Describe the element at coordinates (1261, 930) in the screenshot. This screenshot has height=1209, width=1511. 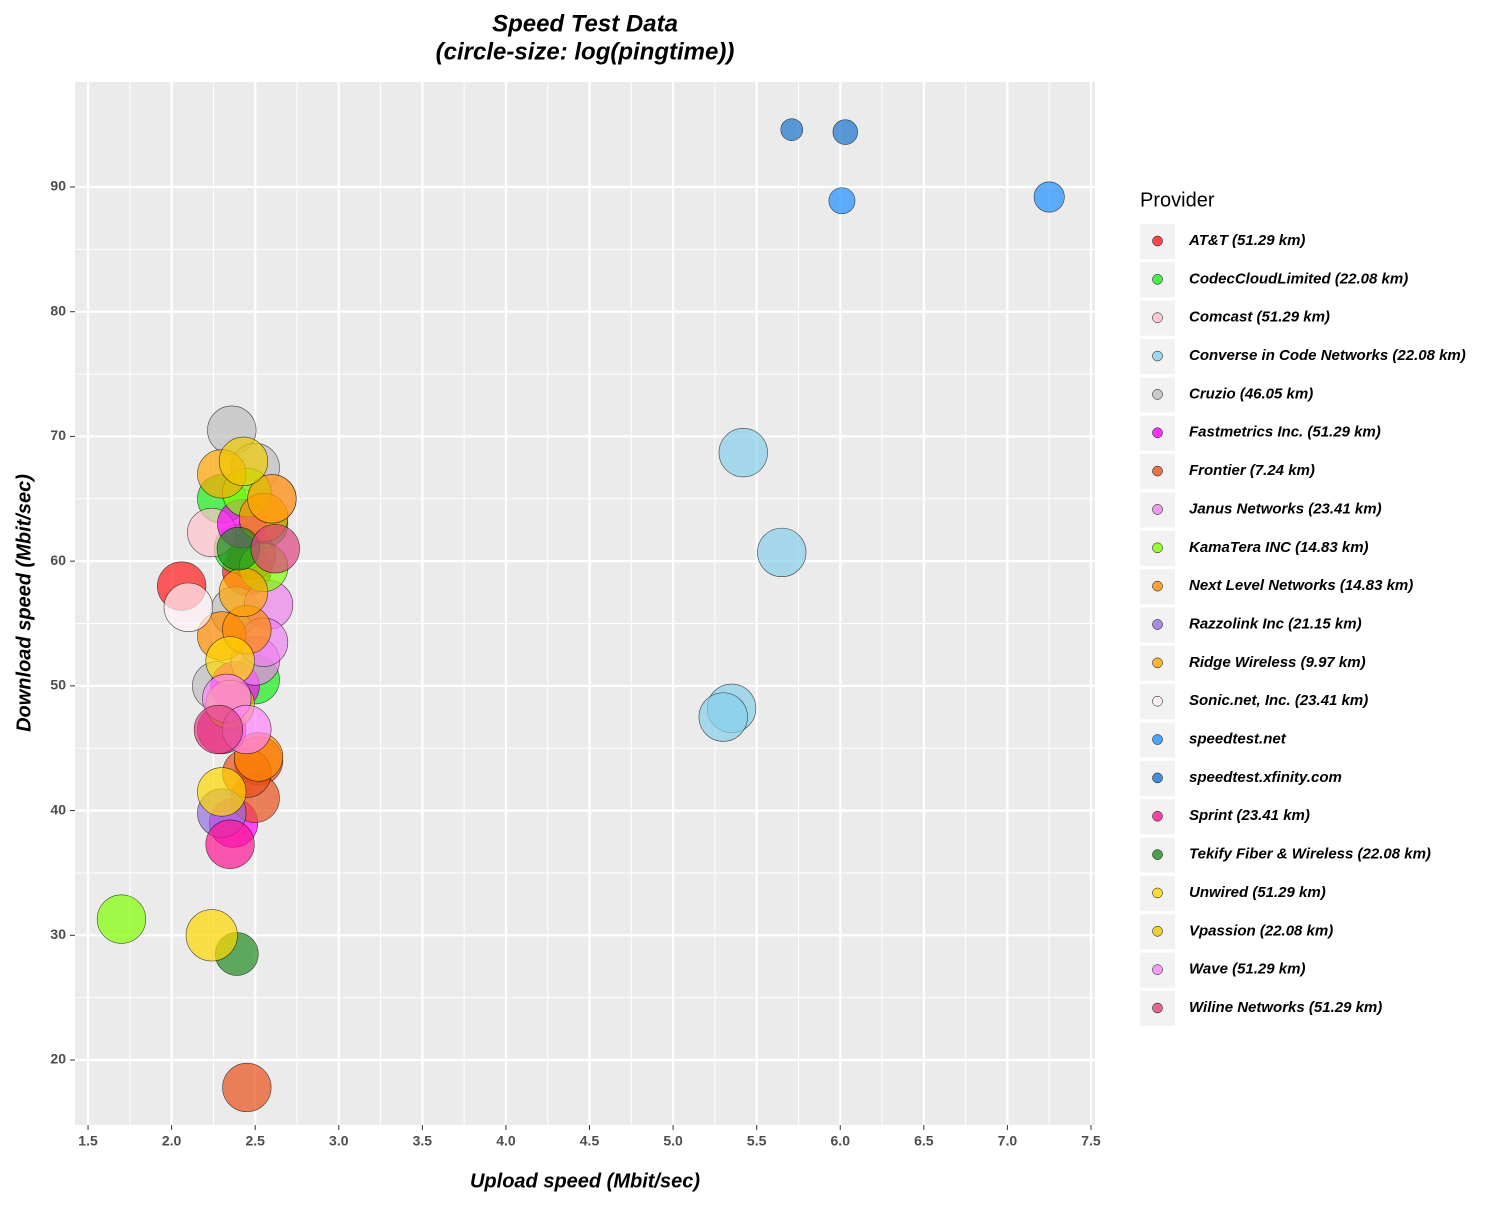
I see `legend-label: Vpassion (22.08 km)` at that location.